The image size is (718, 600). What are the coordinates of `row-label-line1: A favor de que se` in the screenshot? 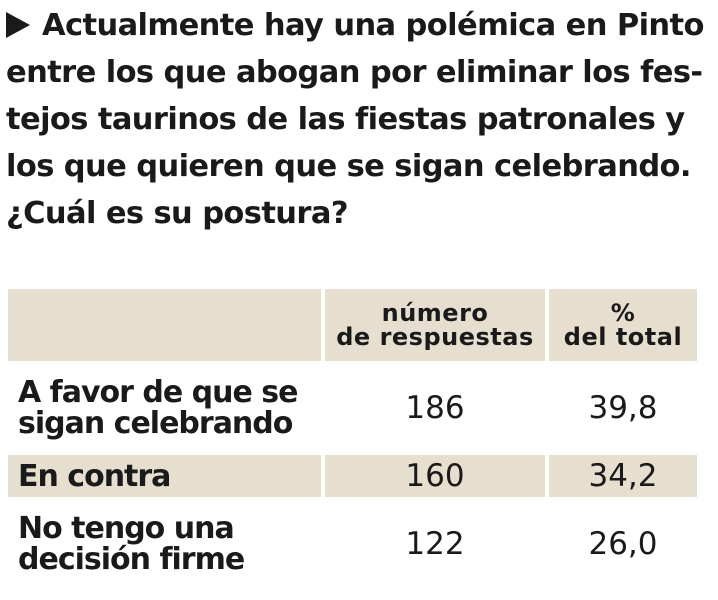 It's located at (158, 392).